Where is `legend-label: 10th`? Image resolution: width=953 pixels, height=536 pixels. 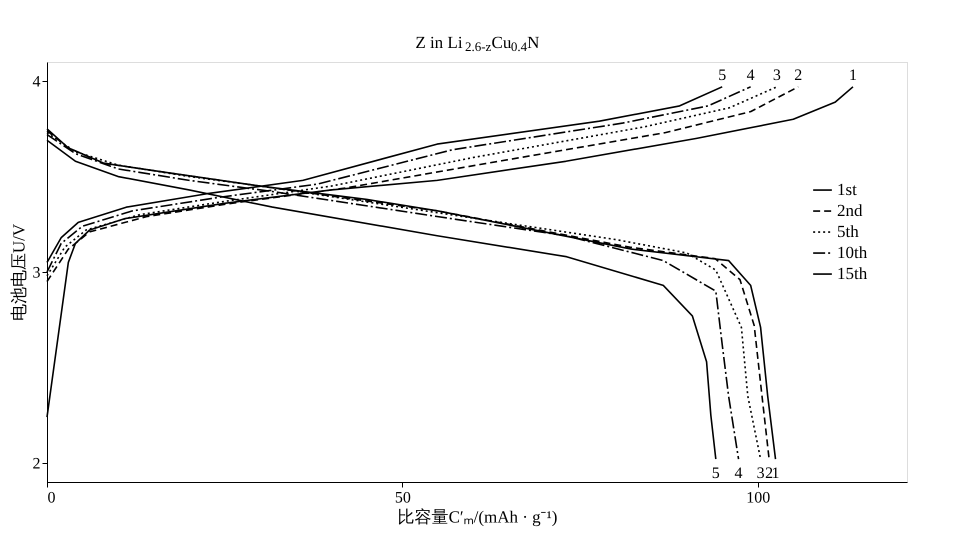
legend-label: 10th is located at coordinates (852, 252).